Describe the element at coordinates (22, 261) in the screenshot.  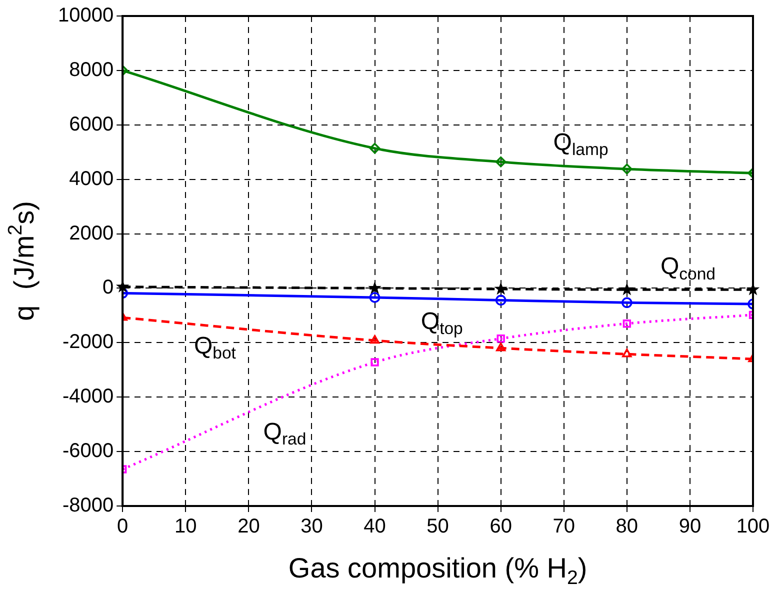
I see `y-axis-title: q (J/m2s)` at that location.